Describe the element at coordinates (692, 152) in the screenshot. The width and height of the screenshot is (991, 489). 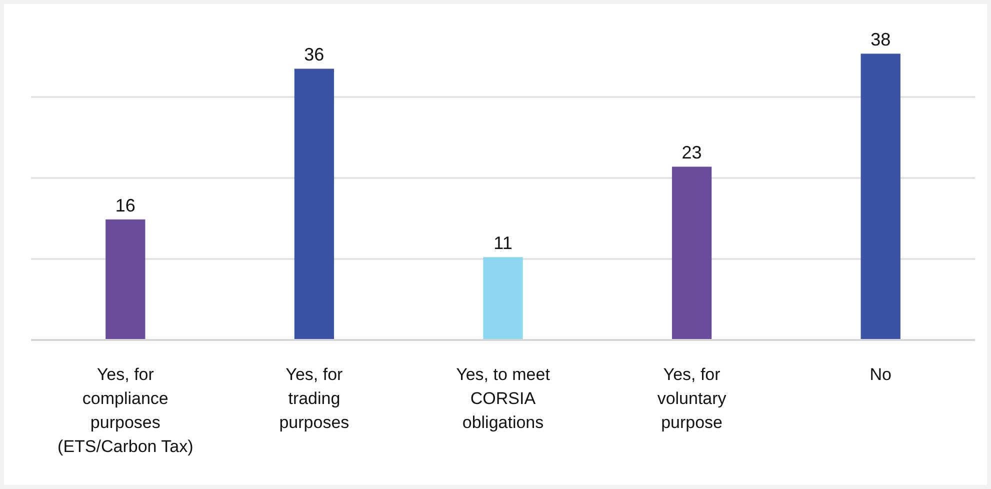
I see `data-label: 23` at that location.